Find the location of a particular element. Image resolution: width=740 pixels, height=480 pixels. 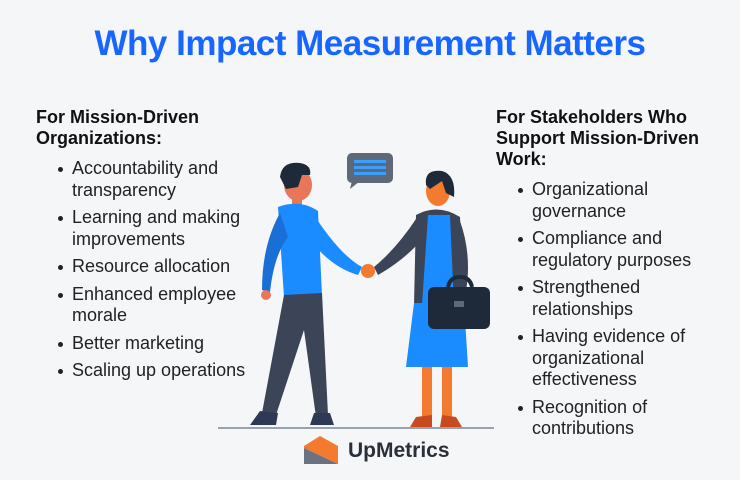

upmetrics-logo: UpMetrics is located at coordinates (377, 451).